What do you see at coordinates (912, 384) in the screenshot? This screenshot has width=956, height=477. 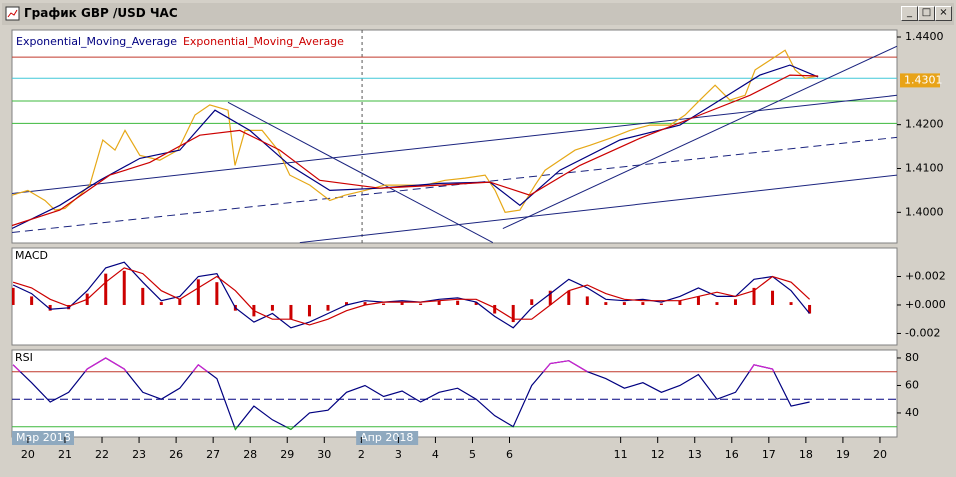 I see `y-tick-label: 60` at bounding box center [912, 384].